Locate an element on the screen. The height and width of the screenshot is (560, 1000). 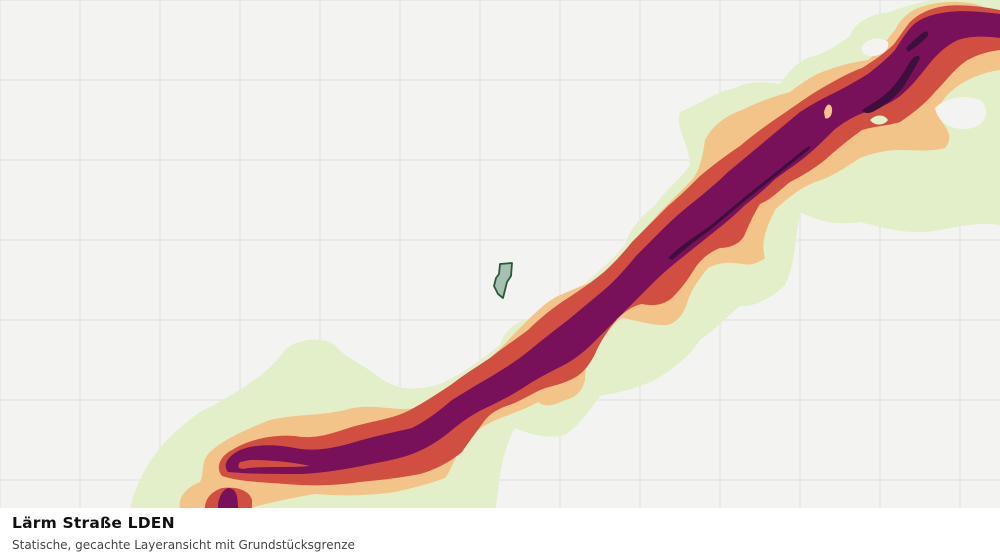
noise-gap-small is located at coordinates (828, 111).